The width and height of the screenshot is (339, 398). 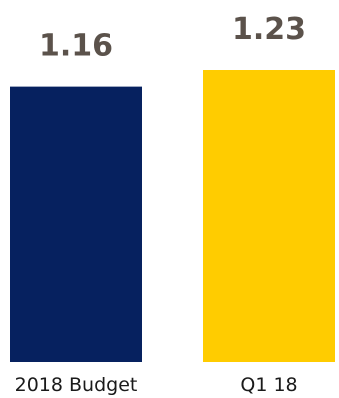 I want to click on category-label-2: Q1 18, so click(x=268, y=385).